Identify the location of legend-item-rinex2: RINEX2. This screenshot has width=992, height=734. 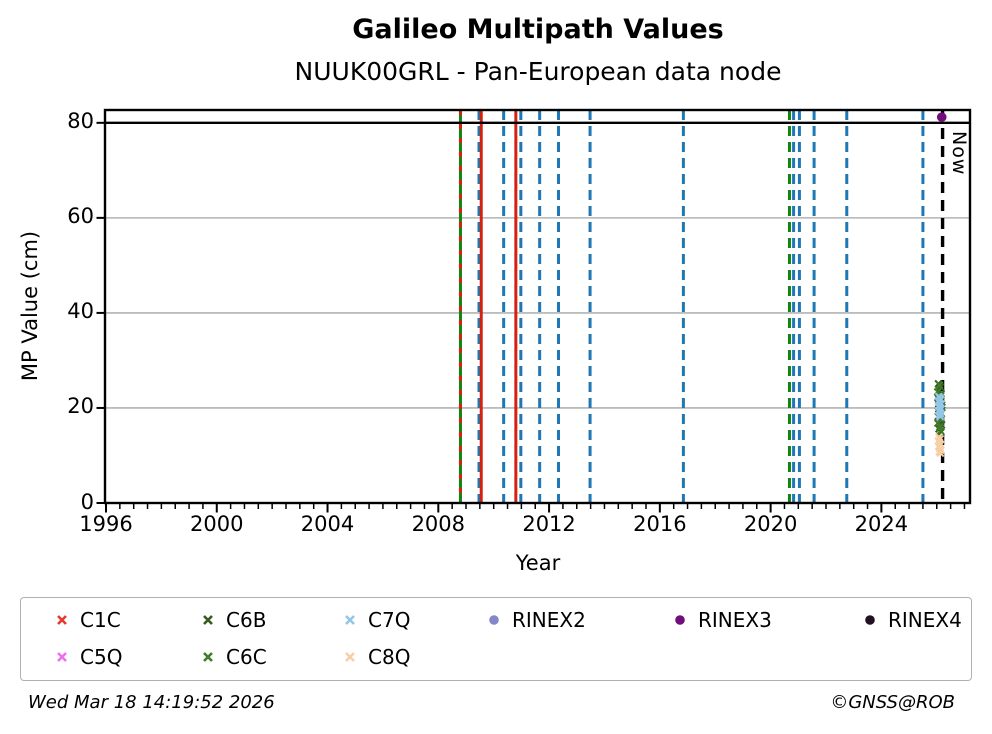
(536, 620).